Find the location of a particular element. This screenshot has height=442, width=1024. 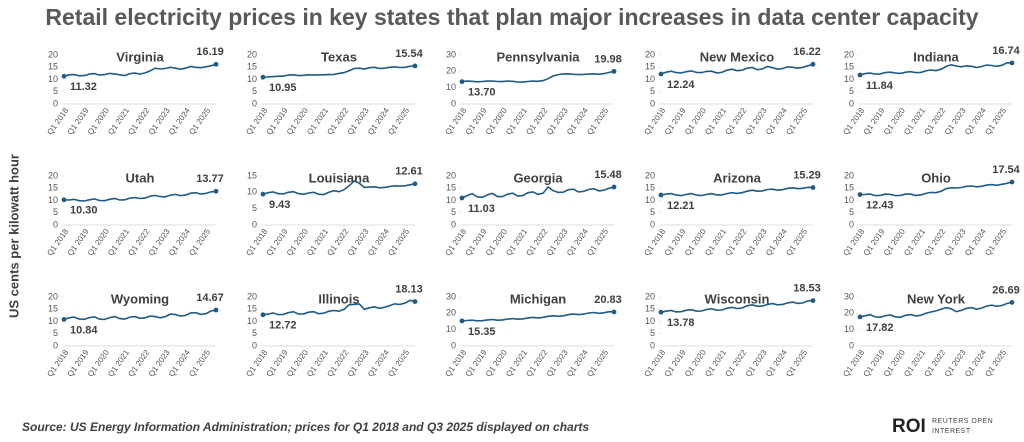

panel-title: Louisiana is located at coordinates (339, 177).